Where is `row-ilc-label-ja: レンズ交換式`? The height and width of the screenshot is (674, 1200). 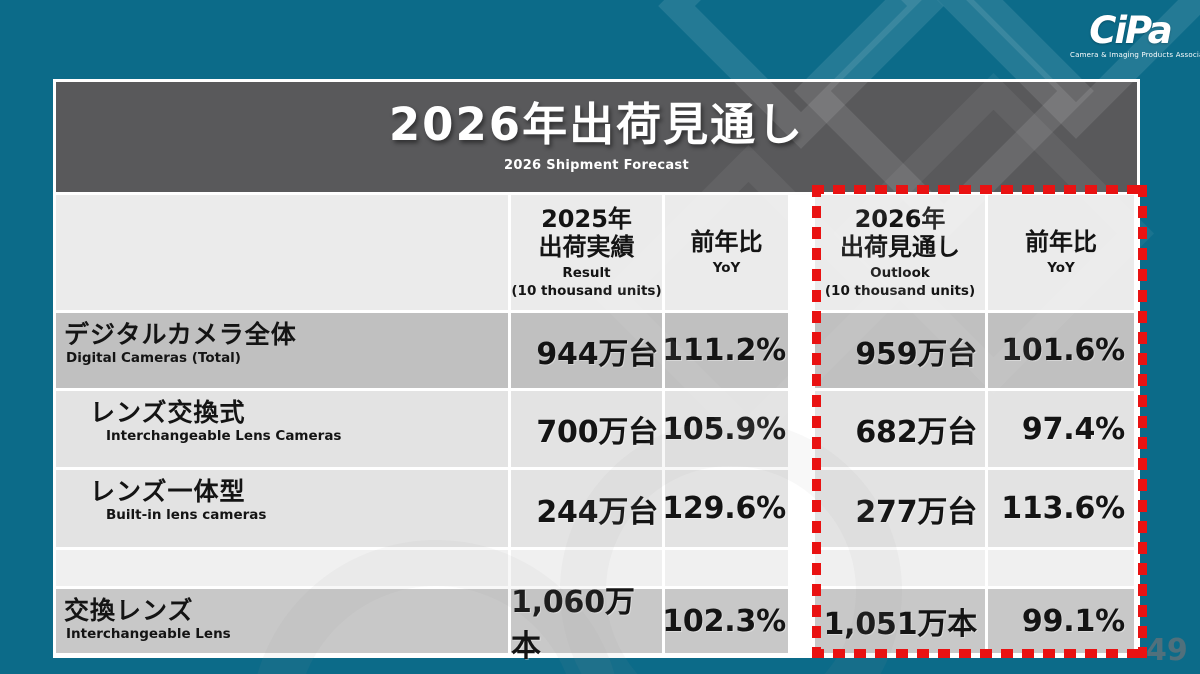
row-ilc-label-ja: レンズ交換式 is located at coordinates (168, 412).